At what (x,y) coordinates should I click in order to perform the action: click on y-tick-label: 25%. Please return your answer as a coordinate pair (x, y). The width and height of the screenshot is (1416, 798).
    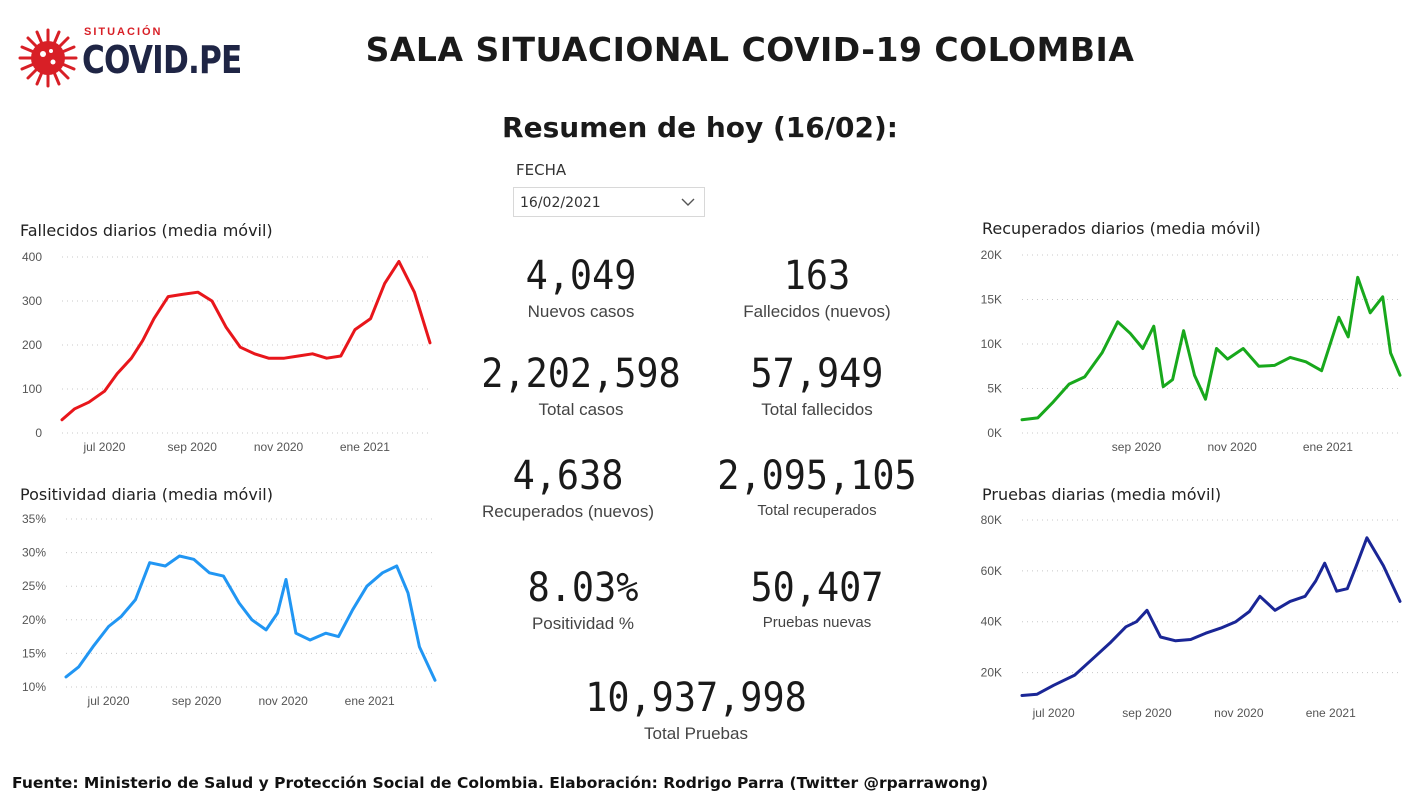
    Looking at the image, I should click on (34, 586).